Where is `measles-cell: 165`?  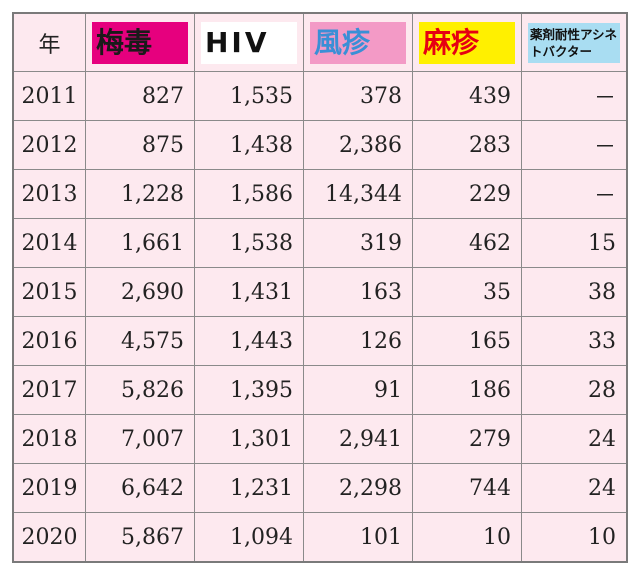
measles-cell: 165 is located at coordinates (467, 341).